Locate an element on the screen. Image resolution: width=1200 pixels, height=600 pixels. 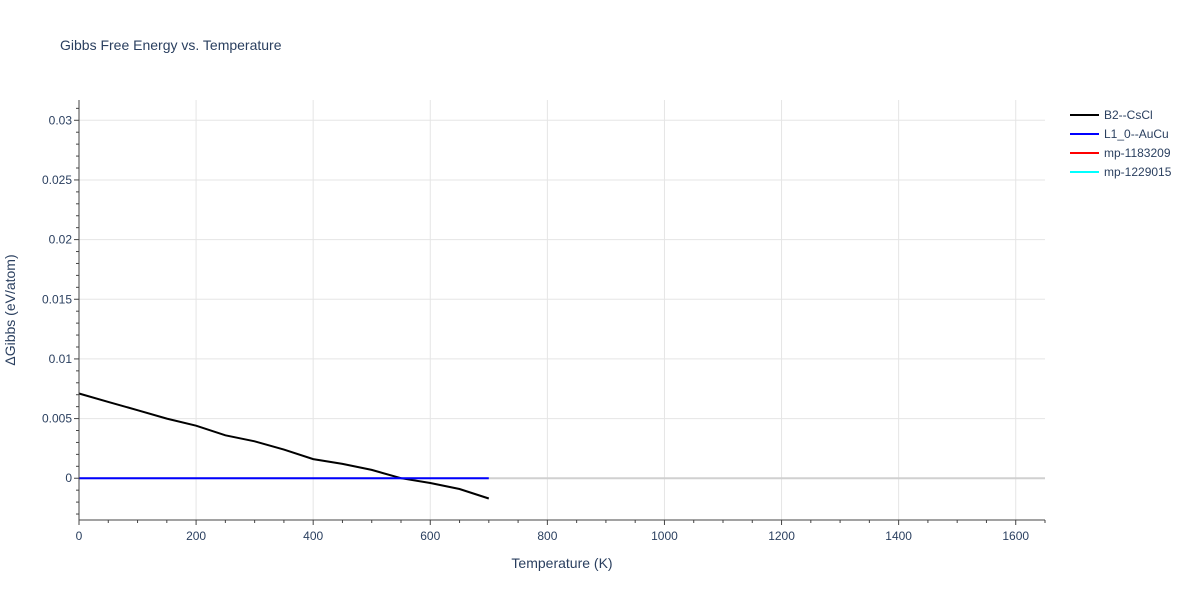
legend-item: B2--CsCl is located at coordinates (1111, 115).